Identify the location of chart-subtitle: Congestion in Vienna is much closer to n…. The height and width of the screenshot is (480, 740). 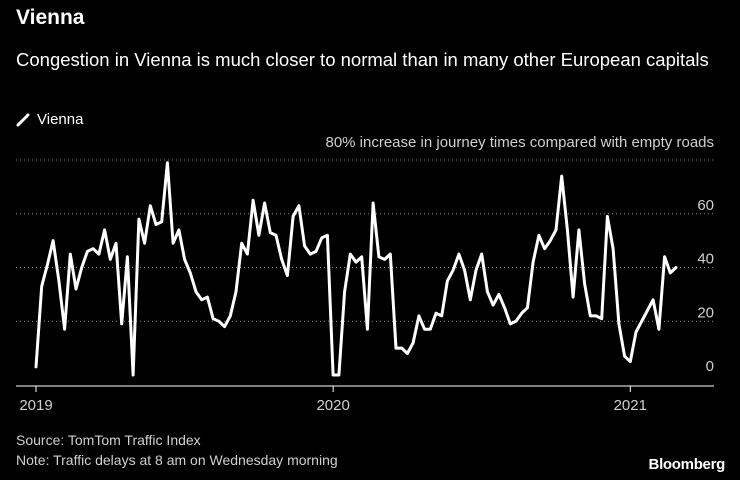
(362, 59).